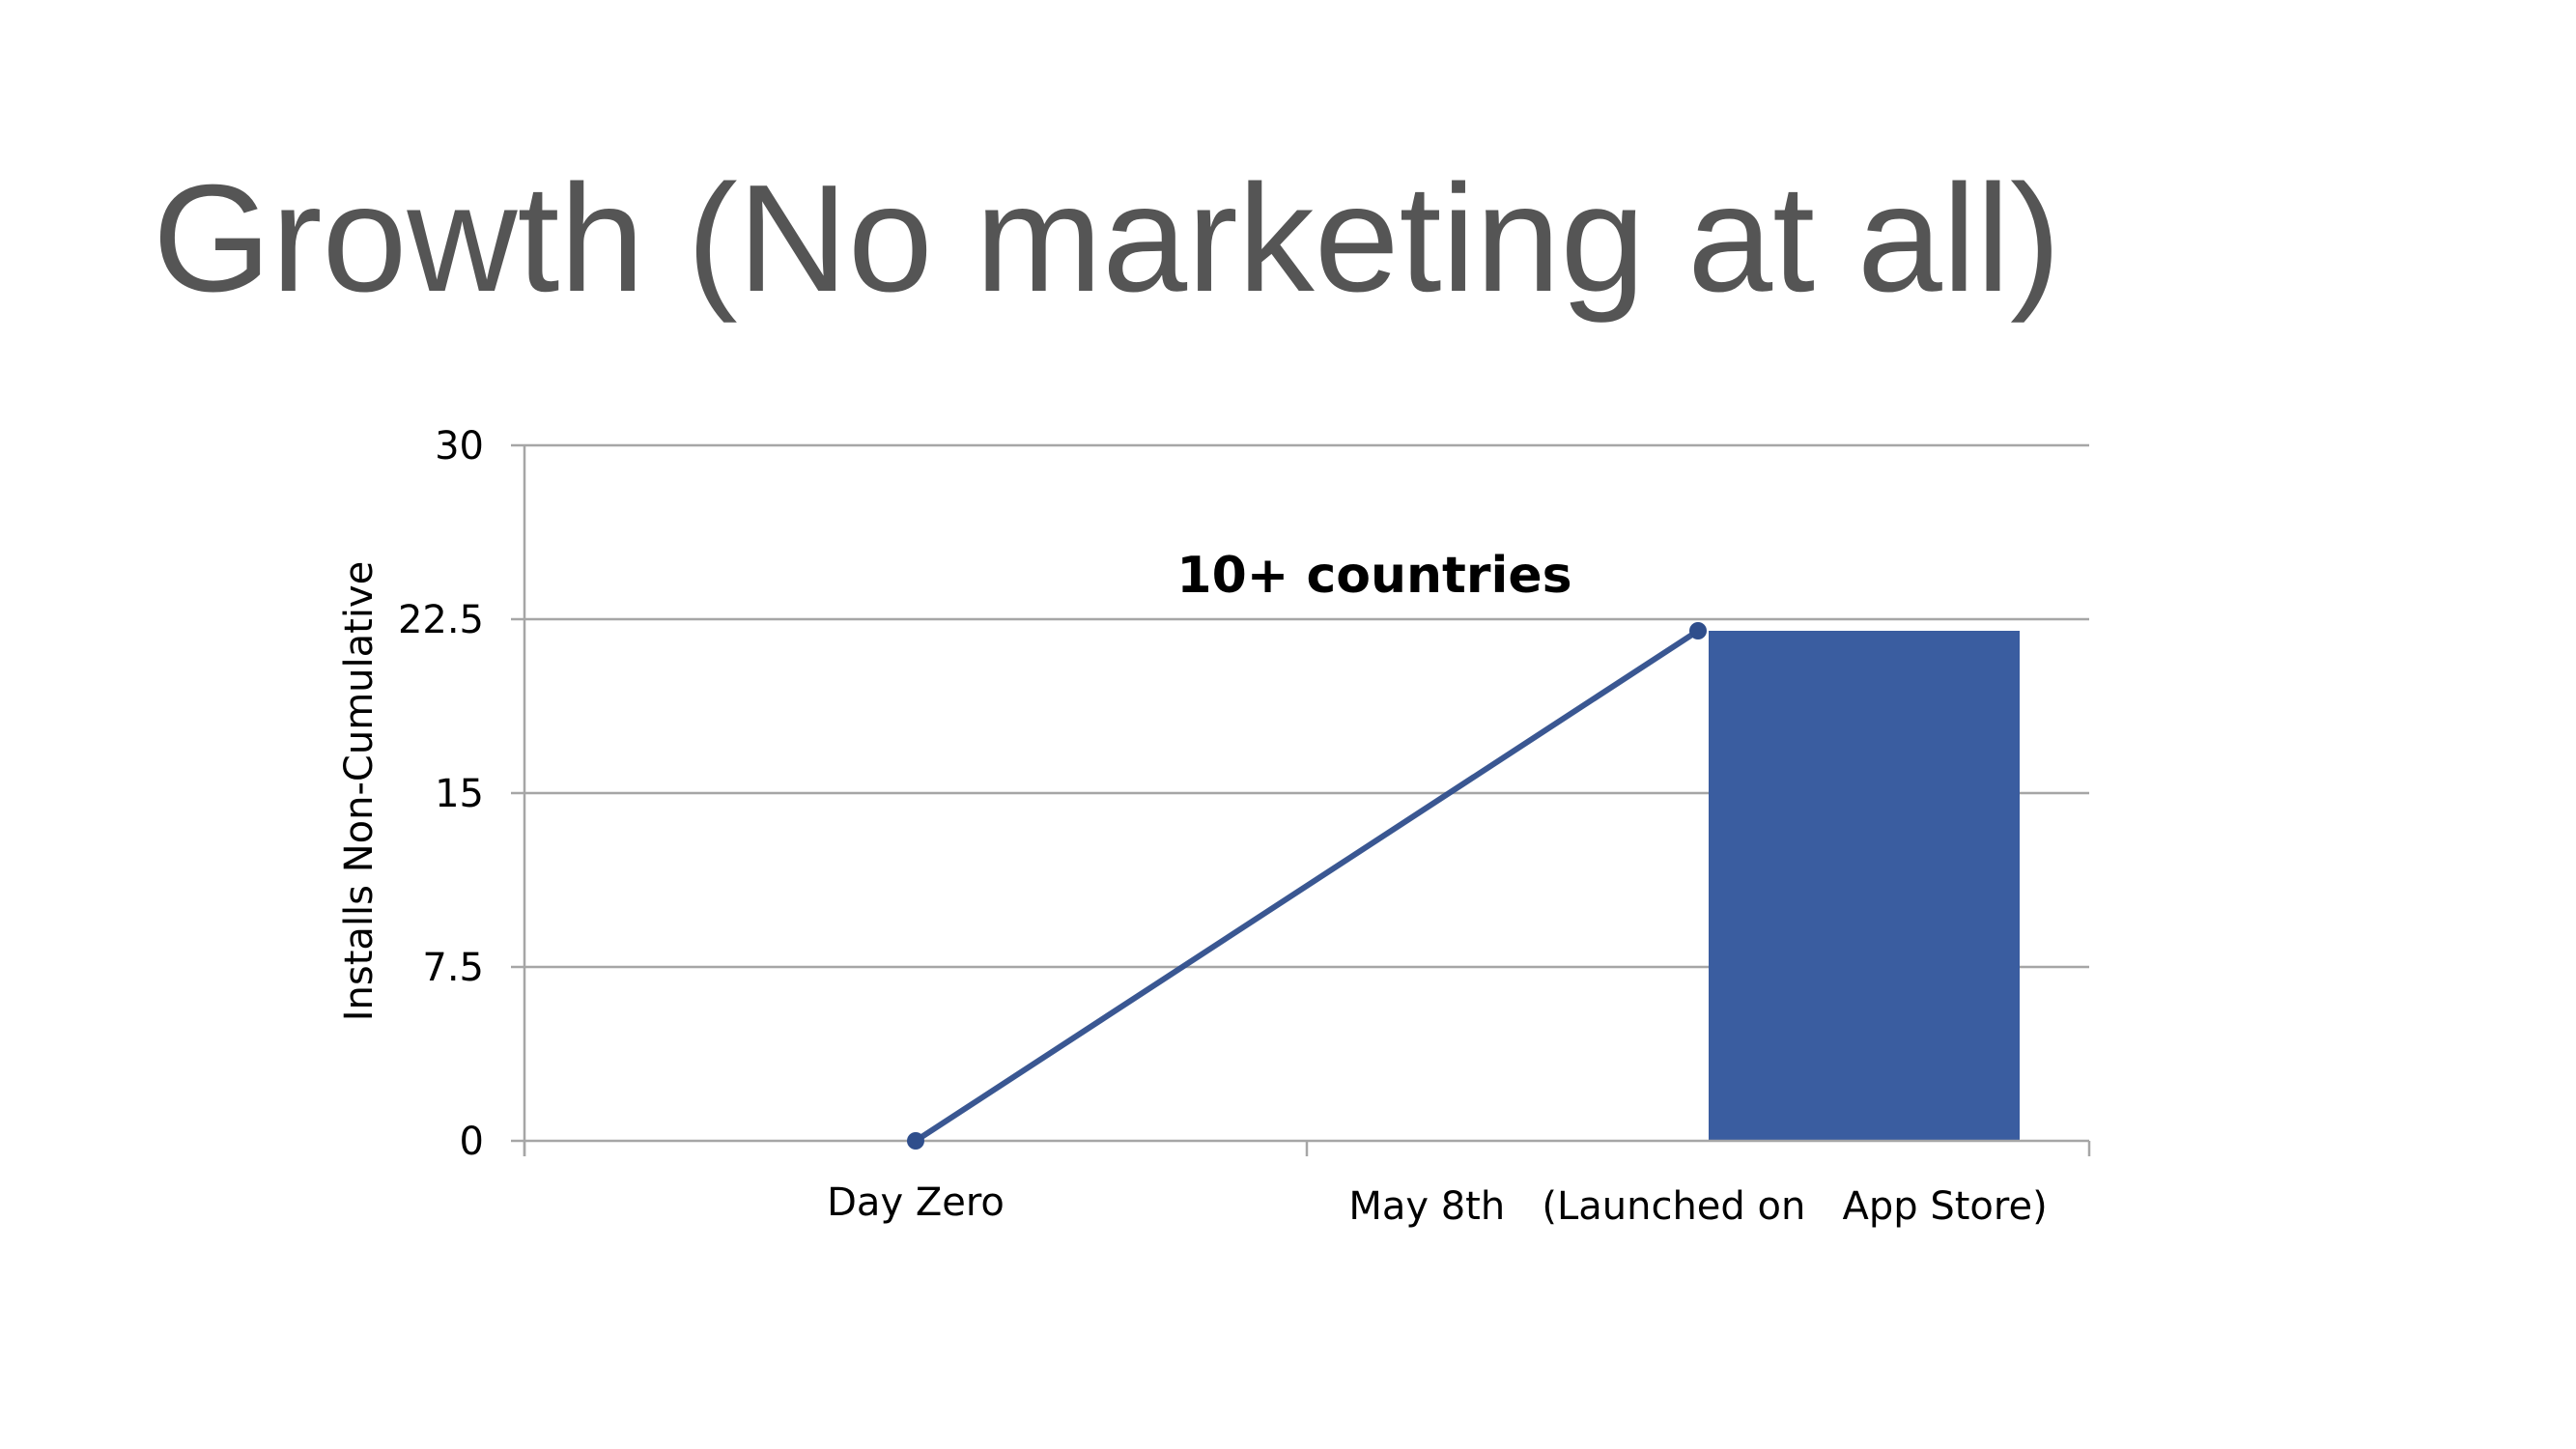 Image resolution: width=2576 pixels, height=1449 pixels. What do you see at coordinates (1373, 576) in the screenshot?
I see `annotation-label: 10+ countries` at bounding box center [1373, 576].